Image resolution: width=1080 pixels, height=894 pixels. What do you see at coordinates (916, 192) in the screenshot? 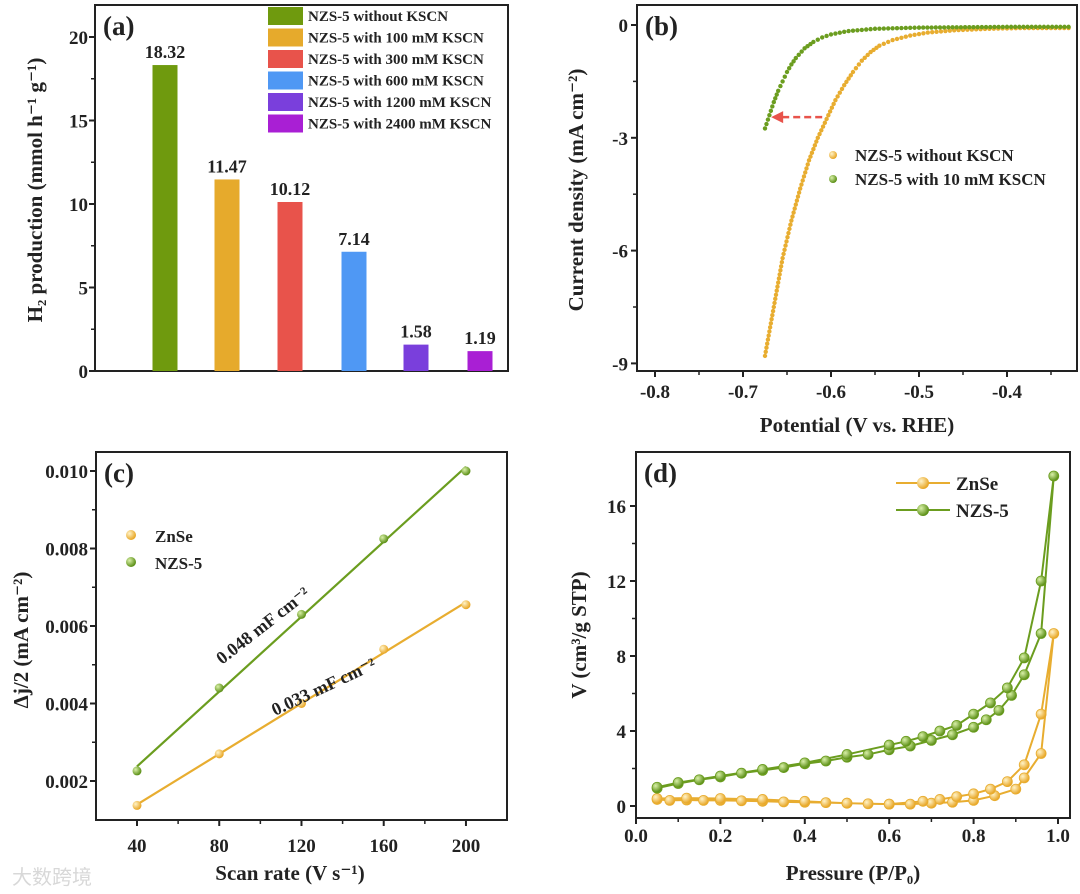
I see `series-without-kscn` at bounding box center [916, 192].